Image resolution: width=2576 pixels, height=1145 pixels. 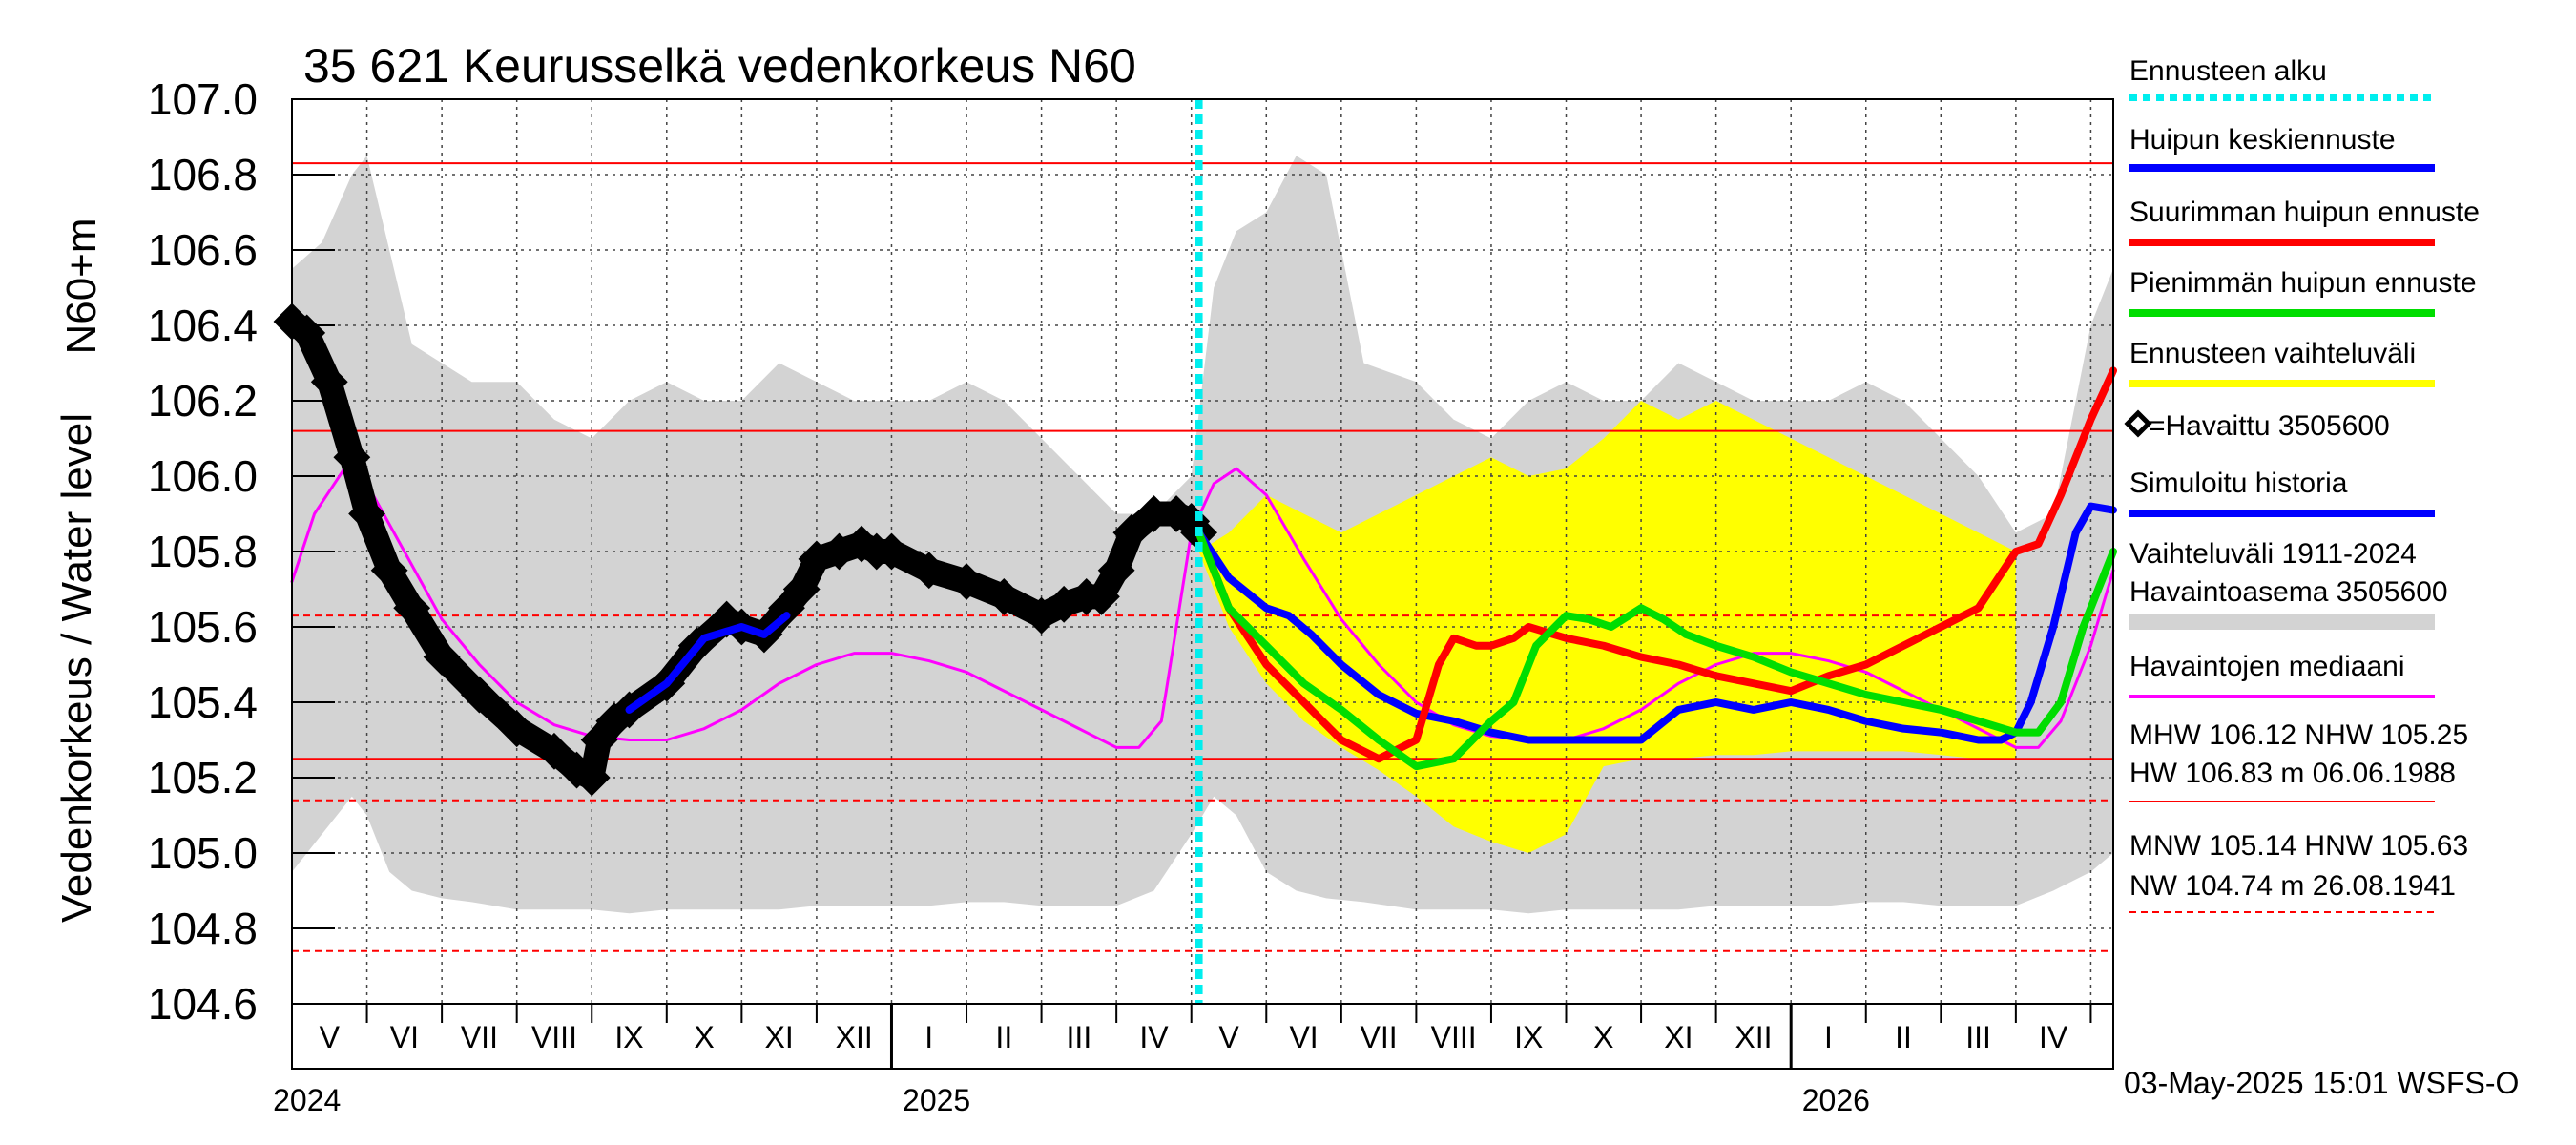 I want to click on legend-label: MNW 105.14 HNW 105.63, so click(x=2298, y=846).